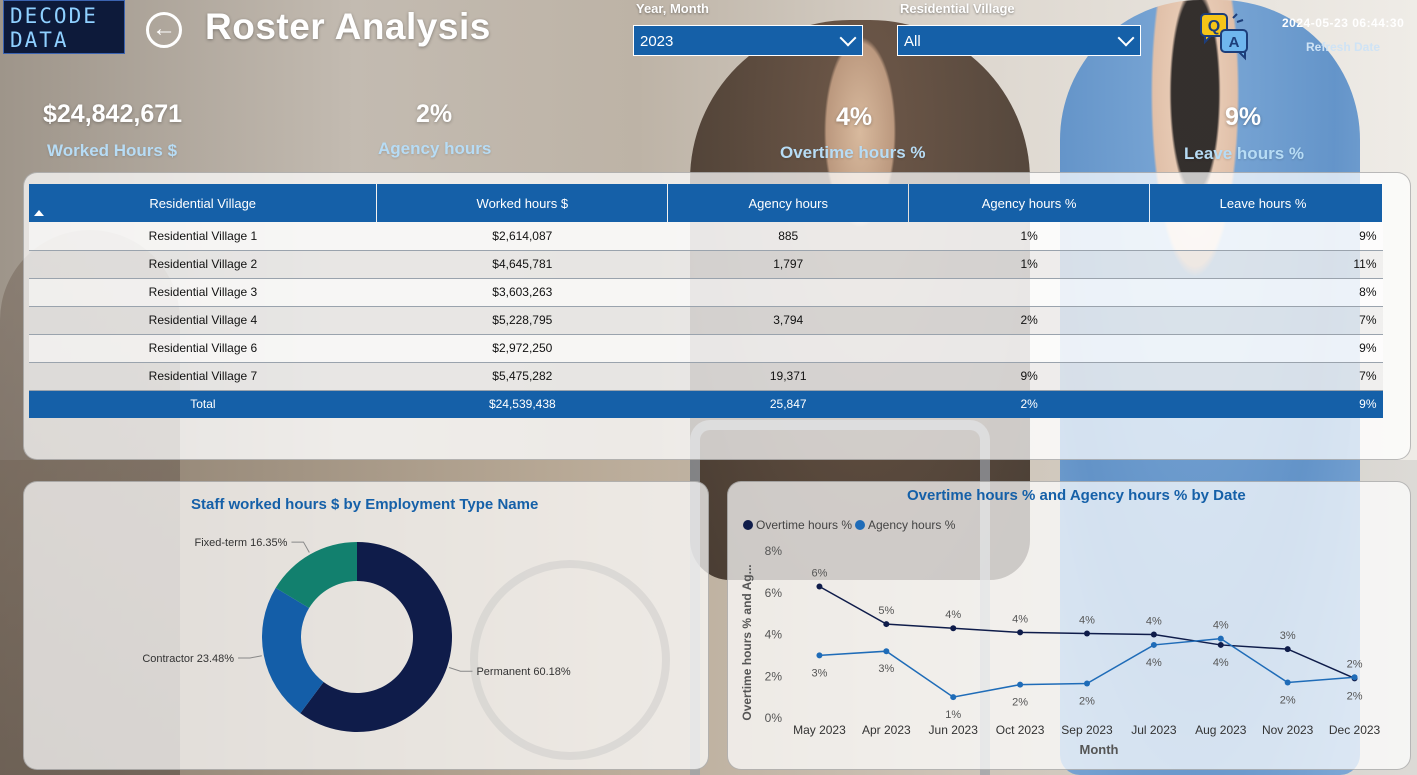 Image resolution: width=1417 pixels, height=775 pixels. I want to click on kpi-overtime-value: 4%, so click(854, 117).